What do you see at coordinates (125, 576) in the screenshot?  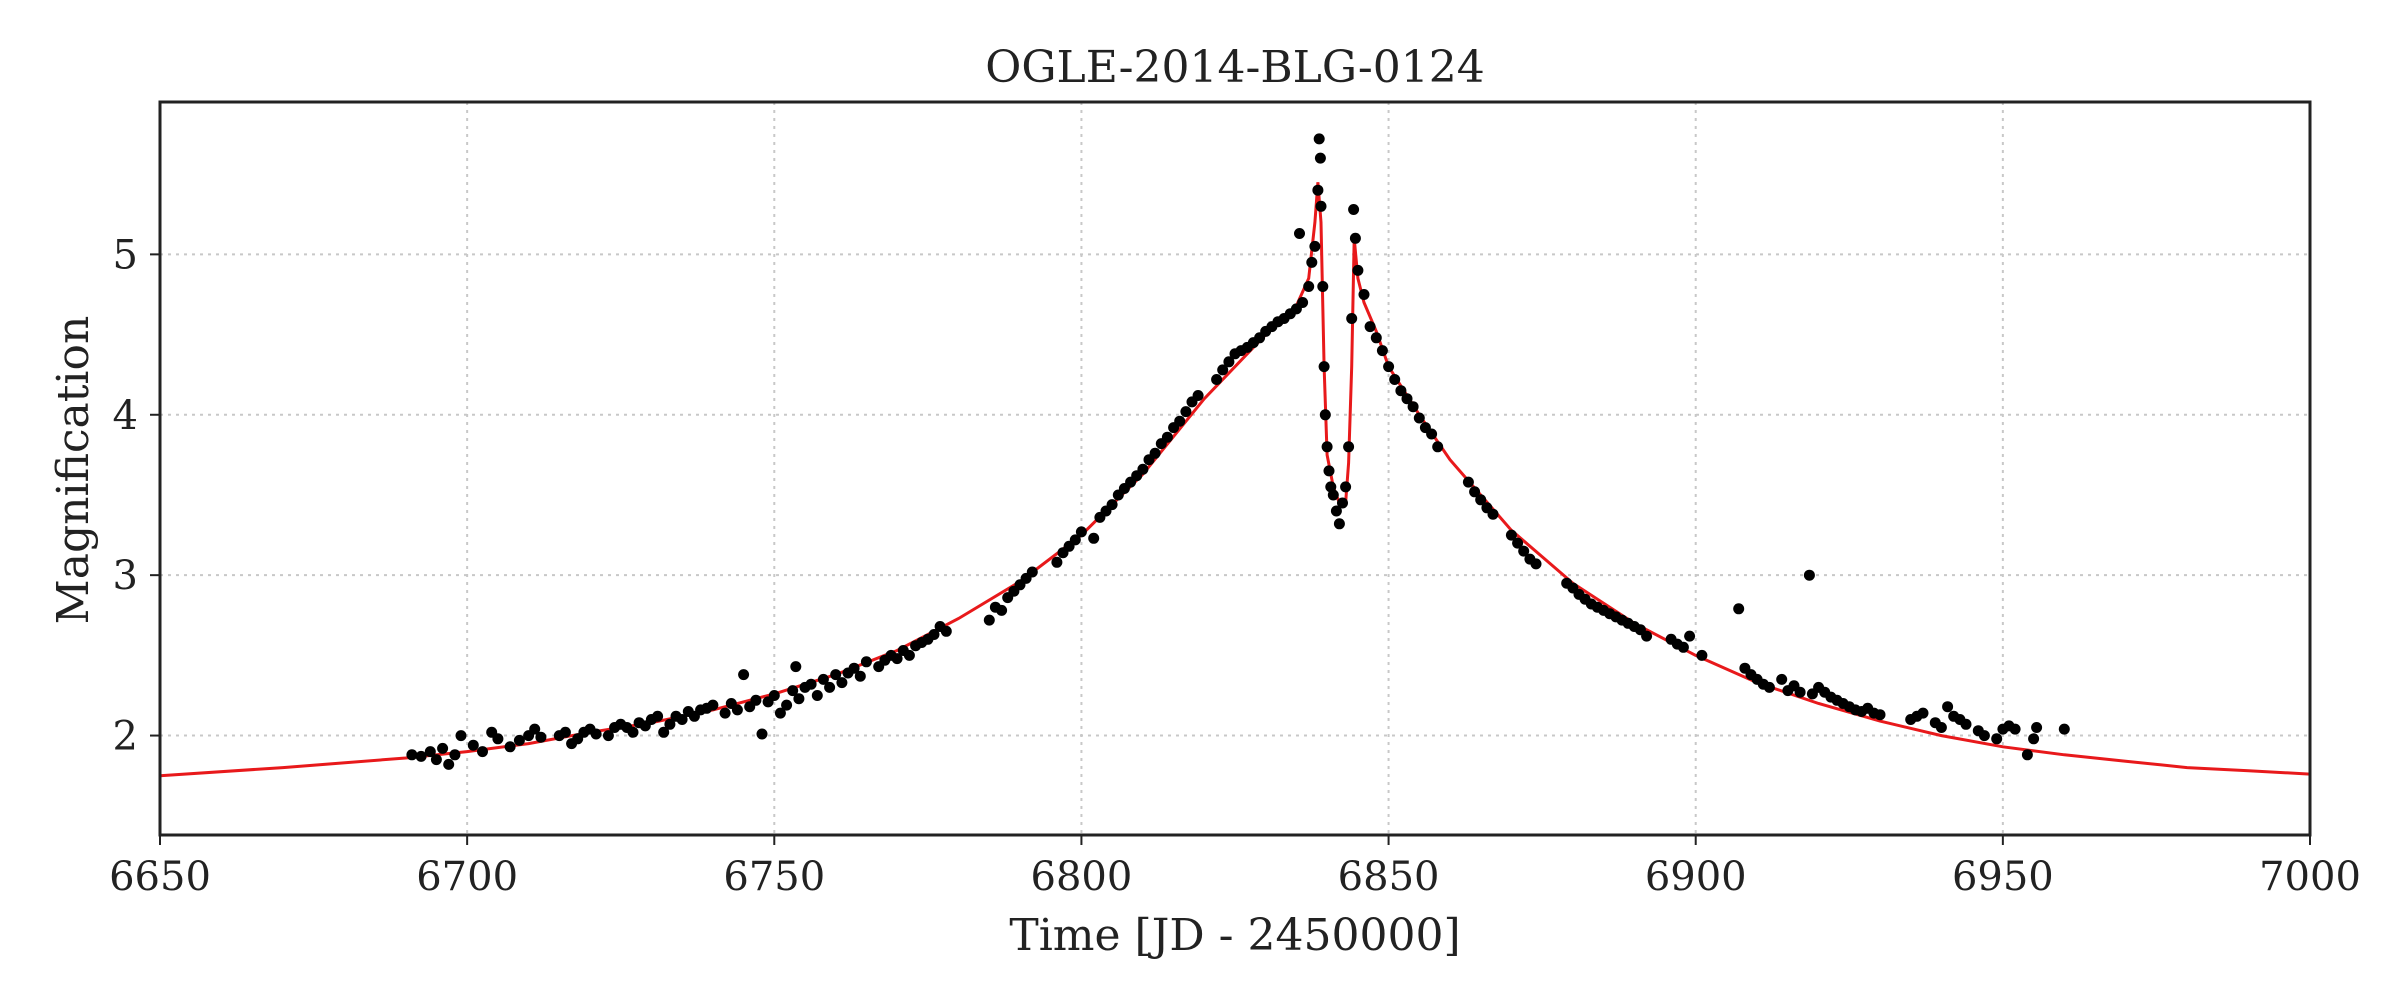 I see `y-tick-label-3: 3` at bounding box center [125, 576].